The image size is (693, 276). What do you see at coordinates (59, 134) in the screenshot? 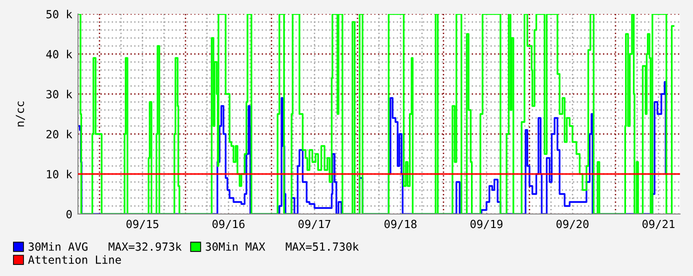
I see `y-tick-label: 20 k` at bounding box center [59, 134].